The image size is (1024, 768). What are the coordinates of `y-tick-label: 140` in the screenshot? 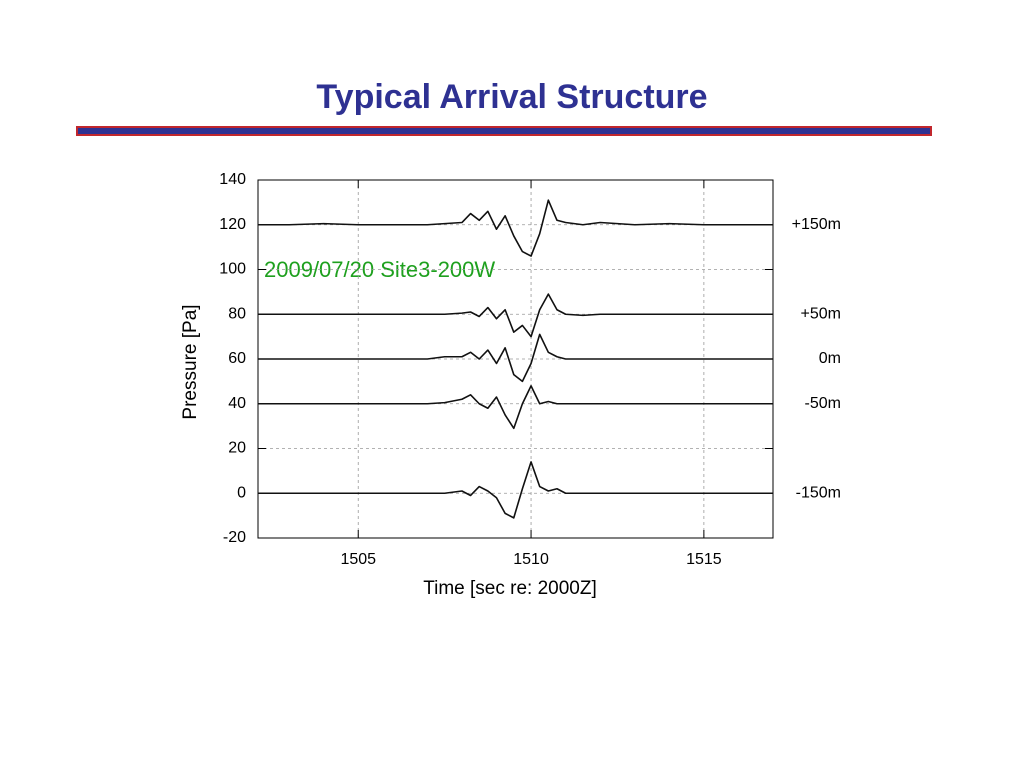 It's located at (232, 179).